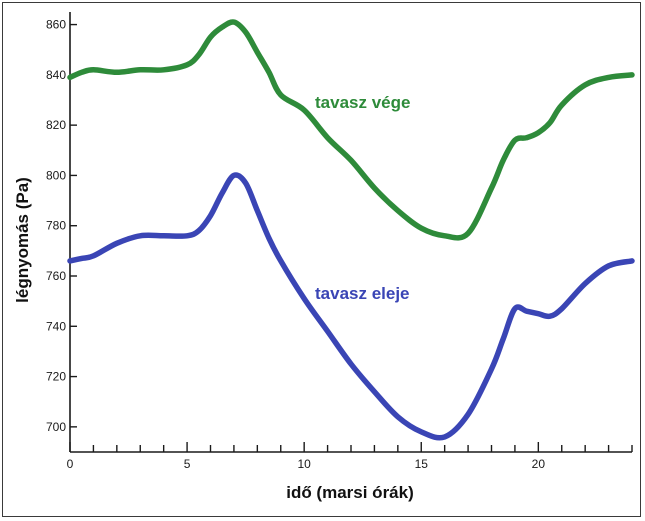 The image size is (645, 521). Describe the element at coordinates (56, 25) in the screenshot. I see `y-tick-label: 860` at that location.